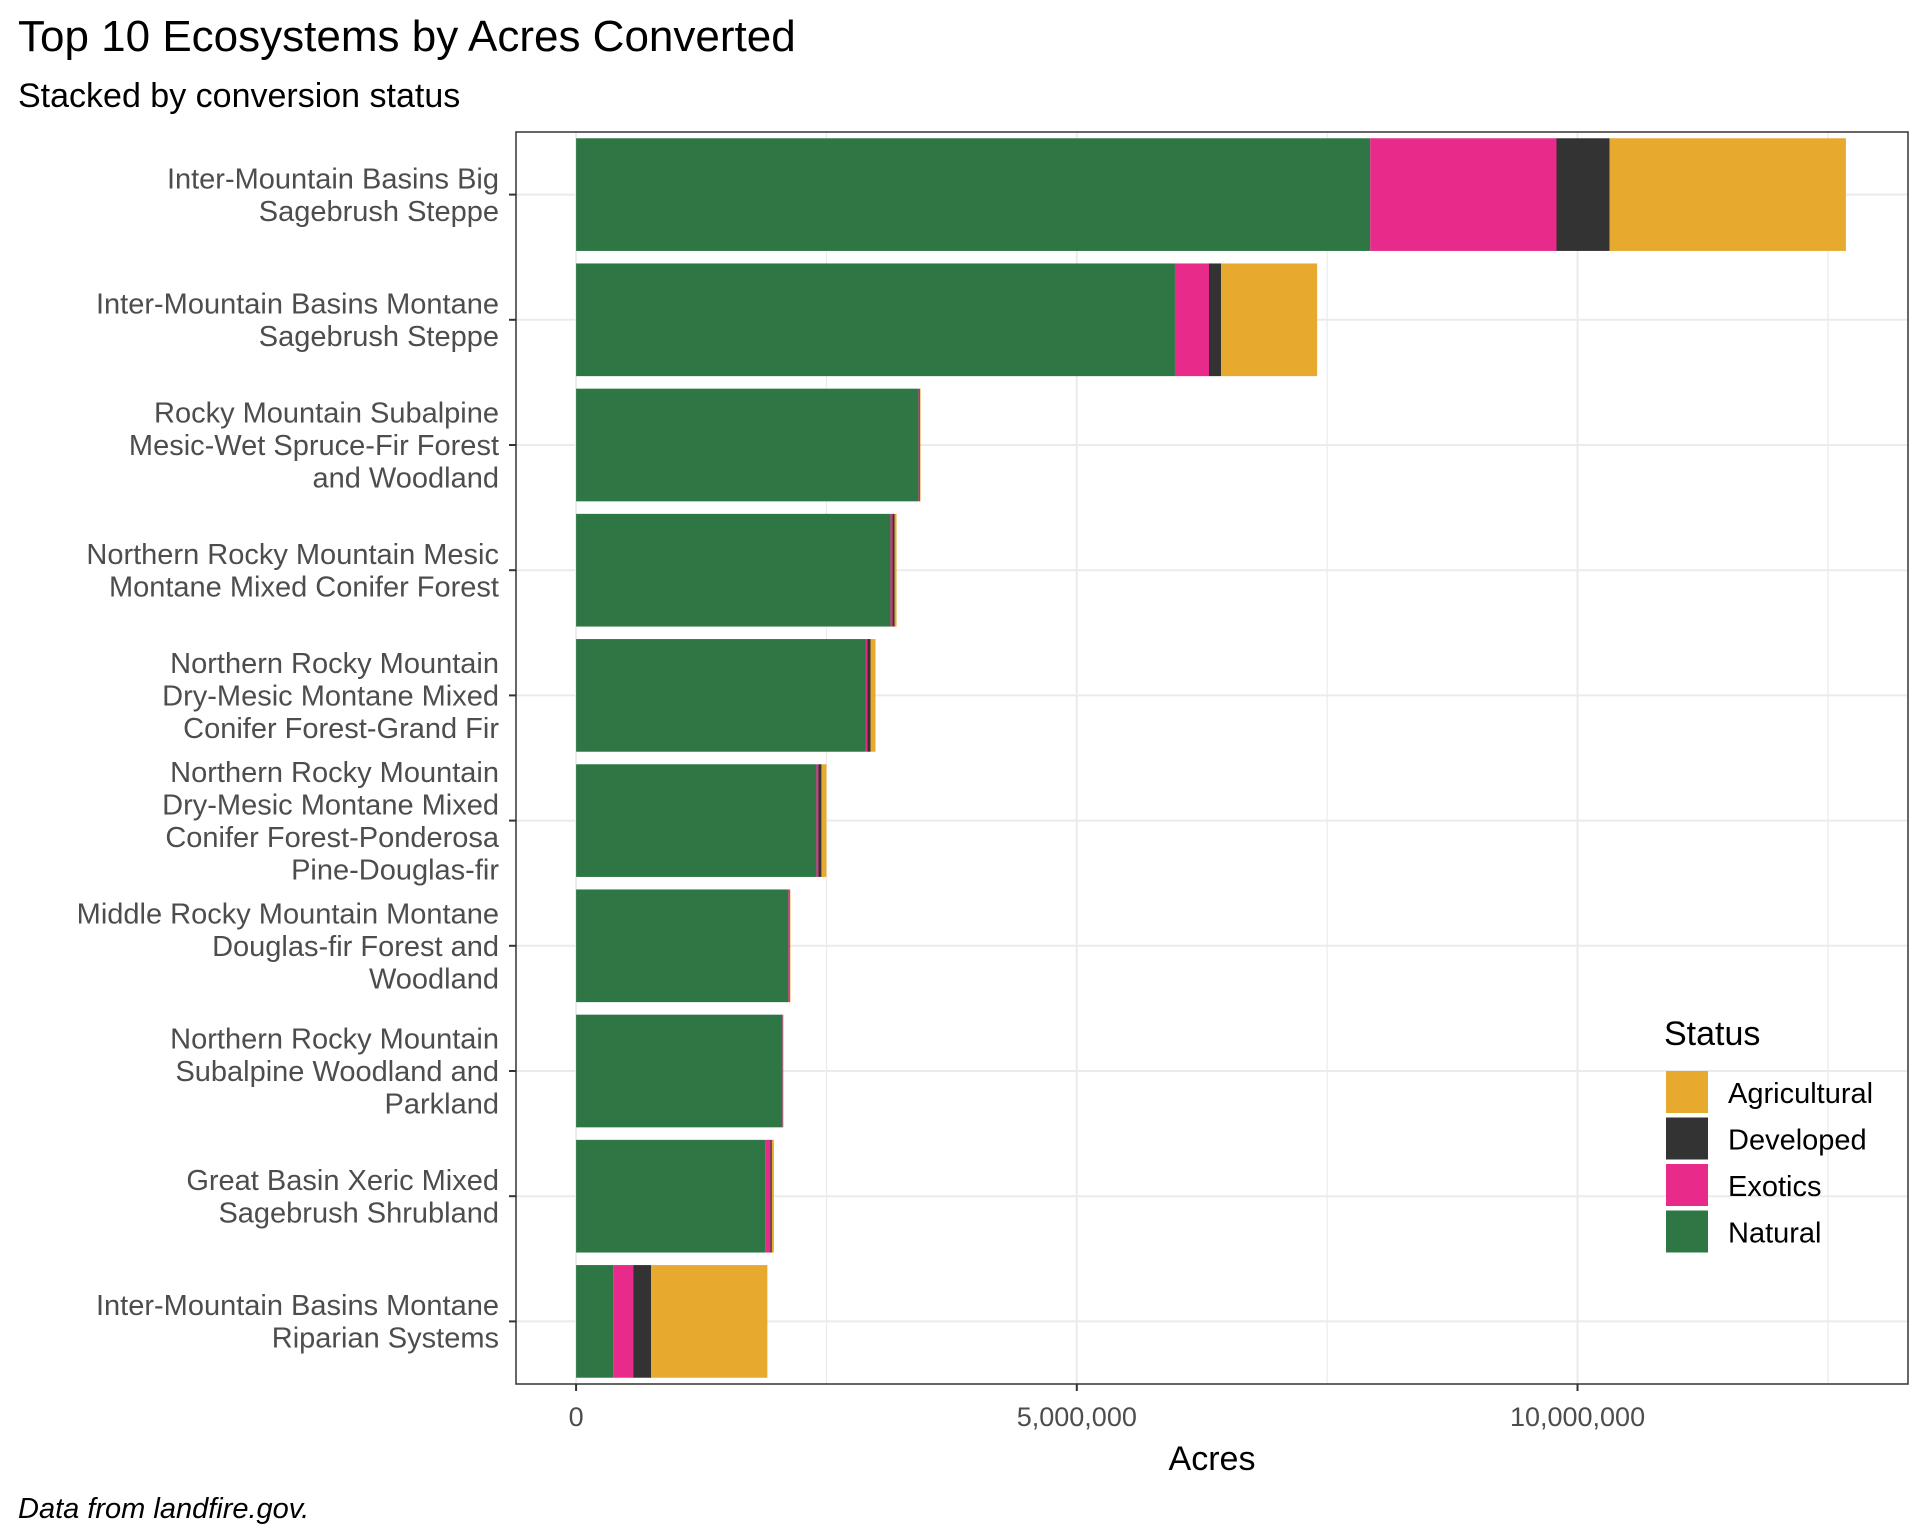  What do you see at coordinates (163, 1509) in the screenshot?
I see `chart-caption: Data from landfire.gov.` at bounding box center [163, 1509].